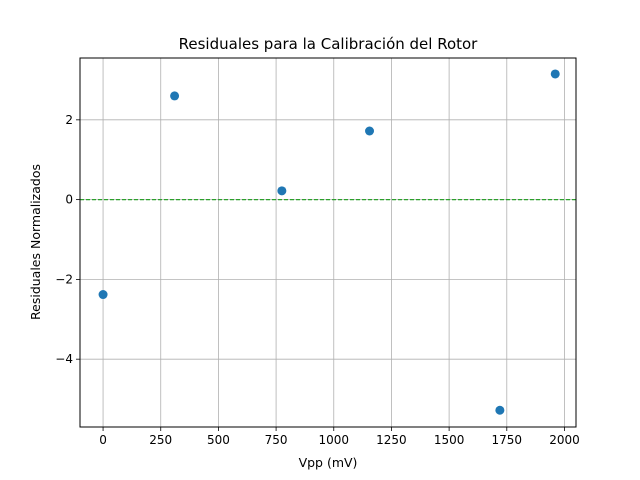 The height and width of the screenshot is (480, 640). I want to click on y-axis-ticks: −4 −2 0 2, so click(67, 239).